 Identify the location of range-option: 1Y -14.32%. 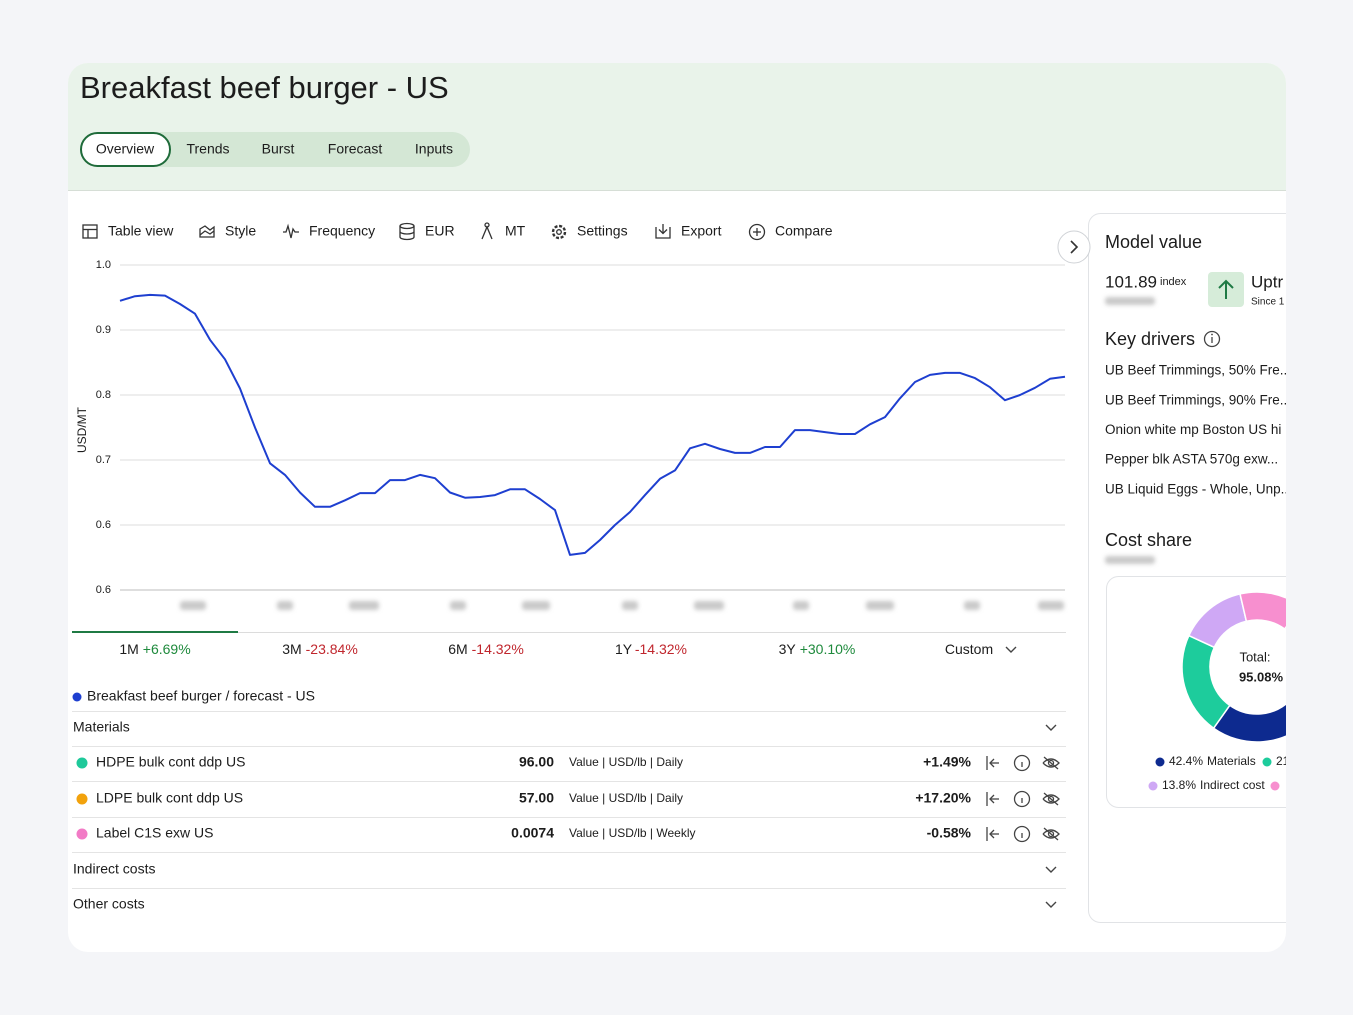
(651, 649).